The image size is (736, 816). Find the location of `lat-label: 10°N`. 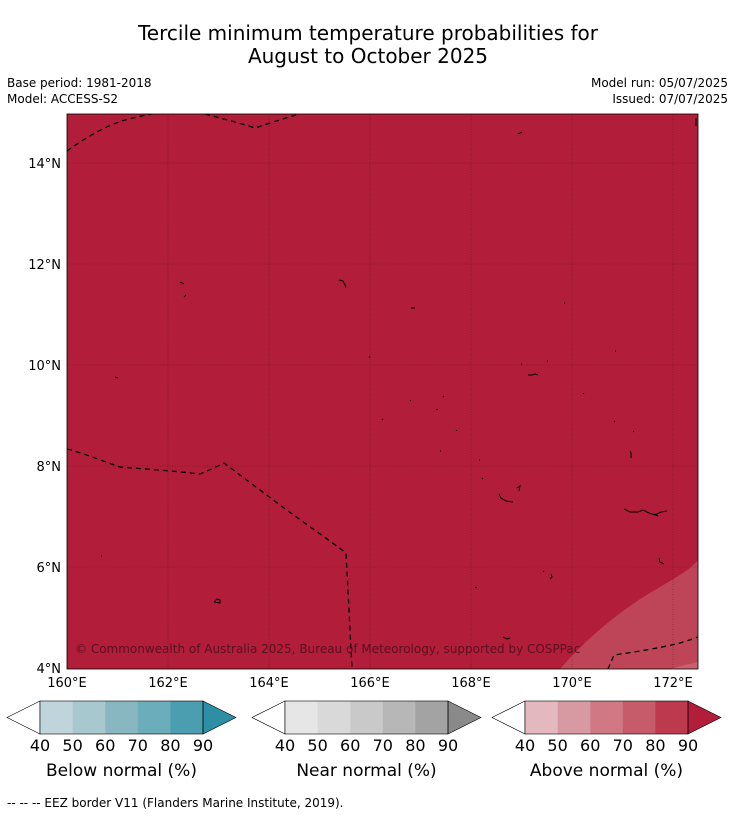

lat-label: 10°N is located at coordinates (44, 366).